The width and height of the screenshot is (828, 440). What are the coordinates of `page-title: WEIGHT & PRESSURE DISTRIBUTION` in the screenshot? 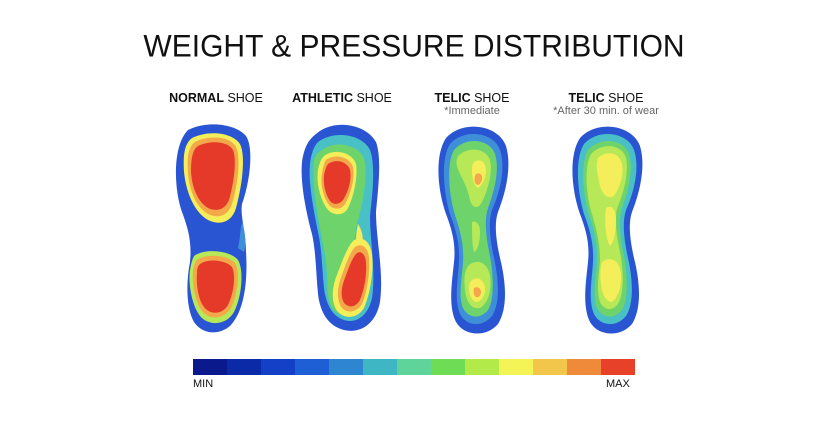 It's located at (414, 46).